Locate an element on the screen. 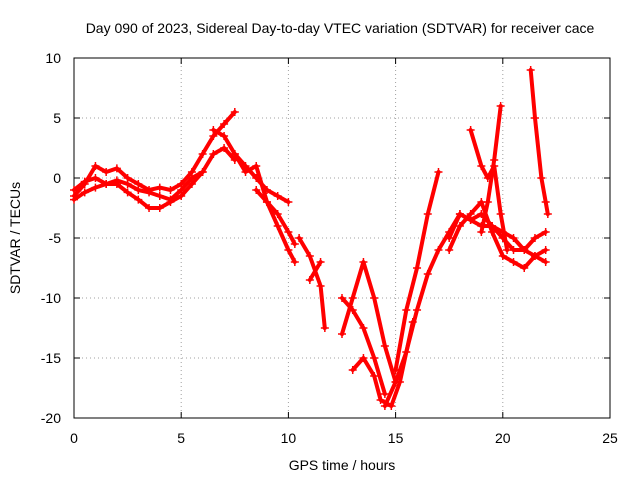  y-tick-label: 5 is located at coordinates (57, 118).